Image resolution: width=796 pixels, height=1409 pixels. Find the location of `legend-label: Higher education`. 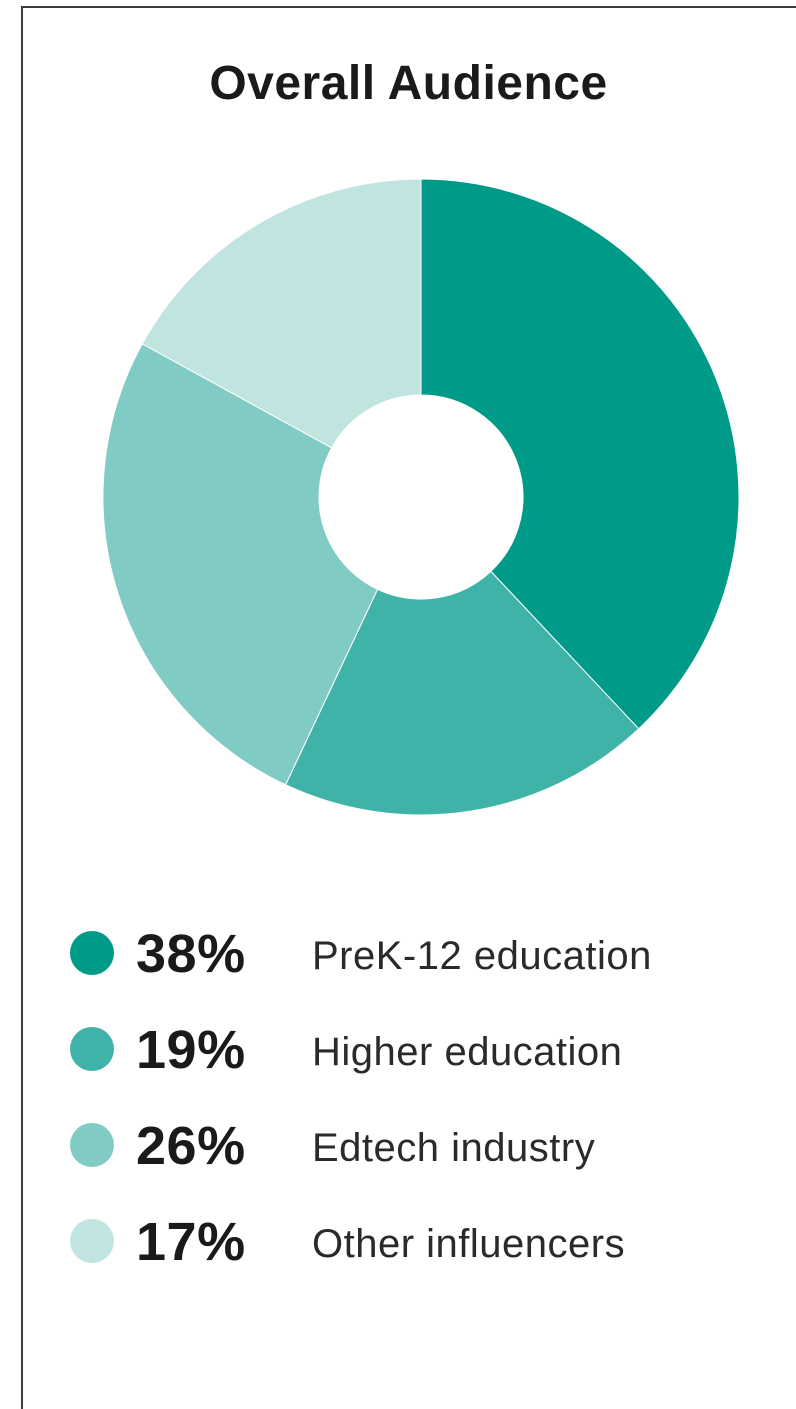

legend-label: Higher education is located at coordinates (467, 1052).